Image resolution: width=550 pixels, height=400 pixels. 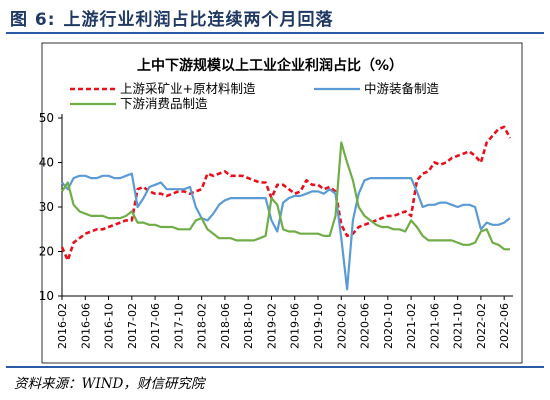 I want to click on legend-label-2: 中游装备制造, so click(x=402, y=88).